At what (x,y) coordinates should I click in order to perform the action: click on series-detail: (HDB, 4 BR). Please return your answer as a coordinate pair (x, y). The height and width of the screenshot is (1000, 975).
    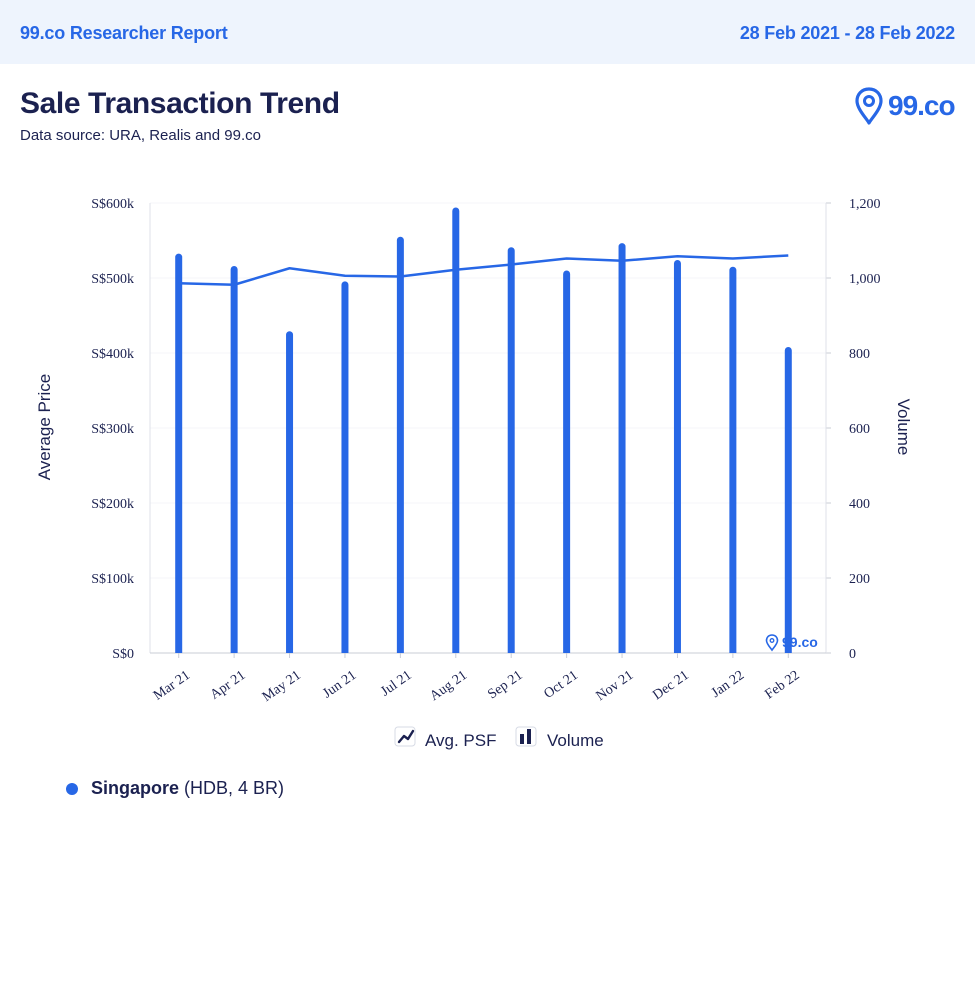
    Looking at the image, I should click on (234, 788).